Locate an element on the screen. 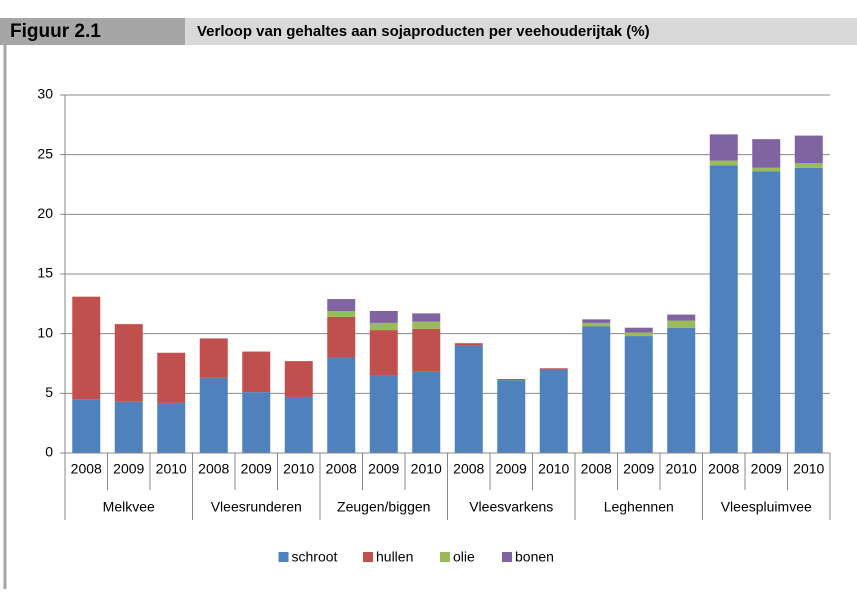  figure-label: Figuur 2.1 is located at coordinates (55, 31).